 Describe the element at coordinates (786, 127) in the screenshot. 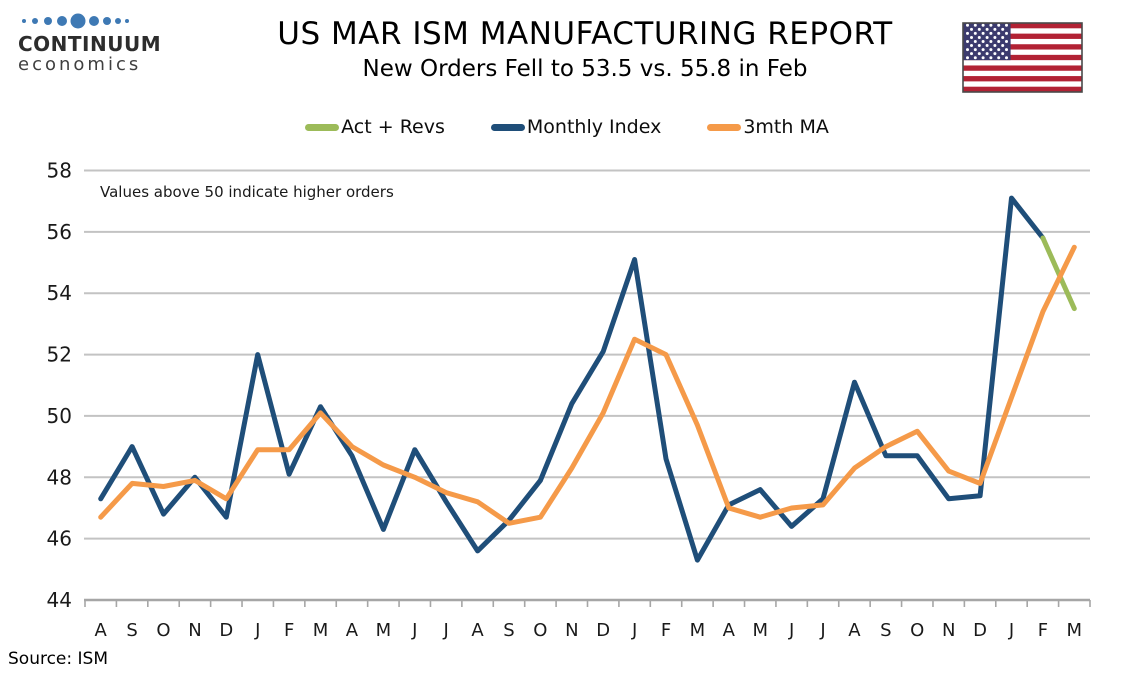

I see `legend-label: 3mth MA` at that location.